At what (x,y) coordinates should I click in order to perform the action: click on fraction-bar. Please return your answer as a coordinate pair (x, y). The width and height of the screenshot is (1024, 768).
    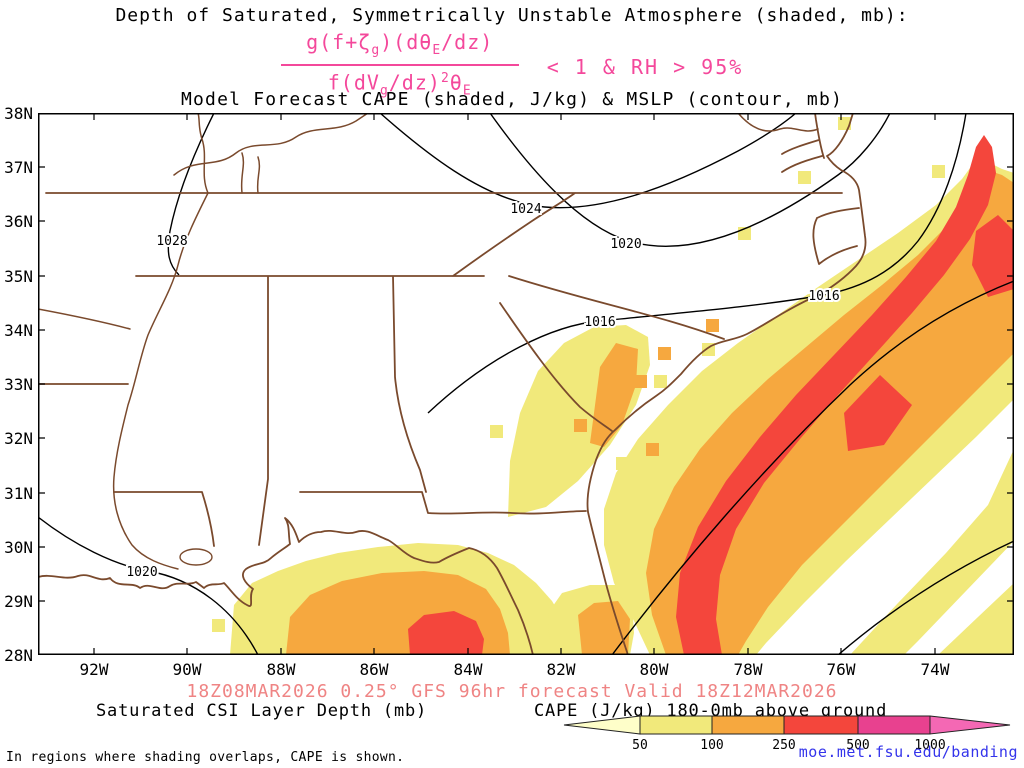
    Looking at the image, I should click on (399, 65).